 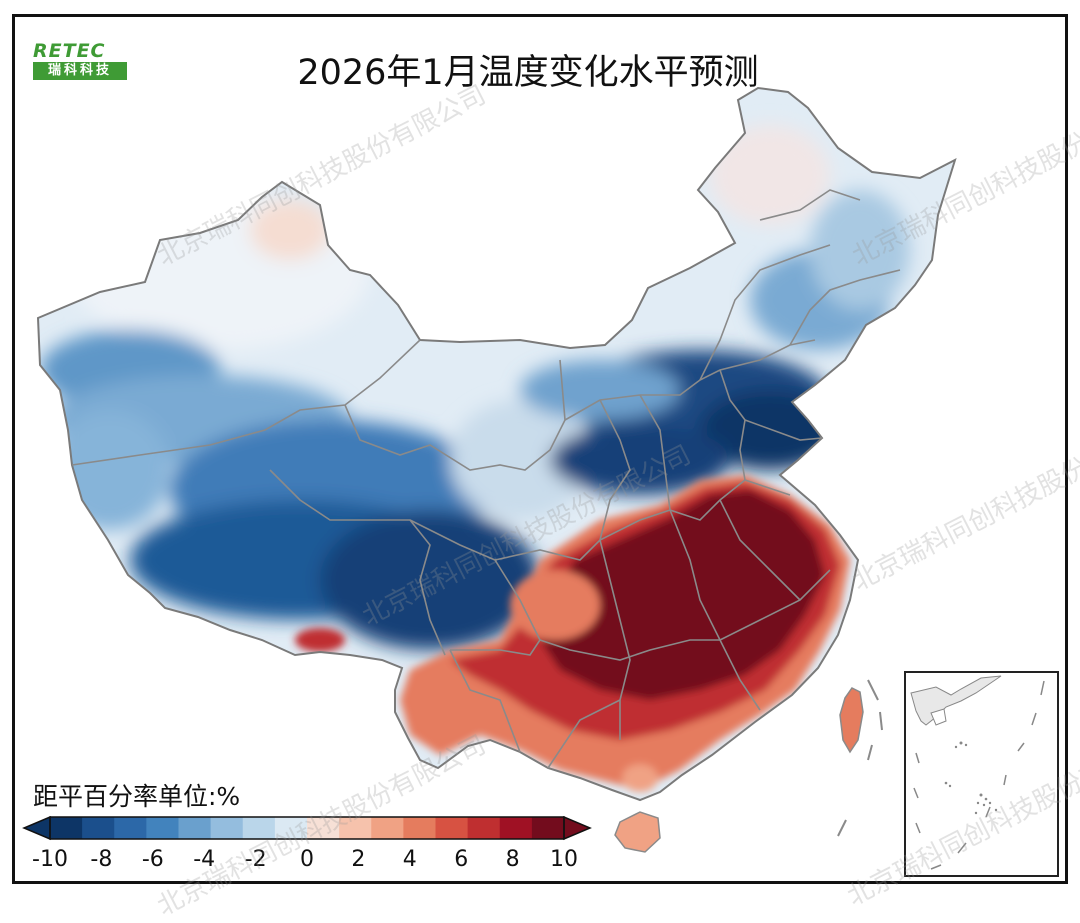 I want to click on inset-map, so click(x=977, y=772).